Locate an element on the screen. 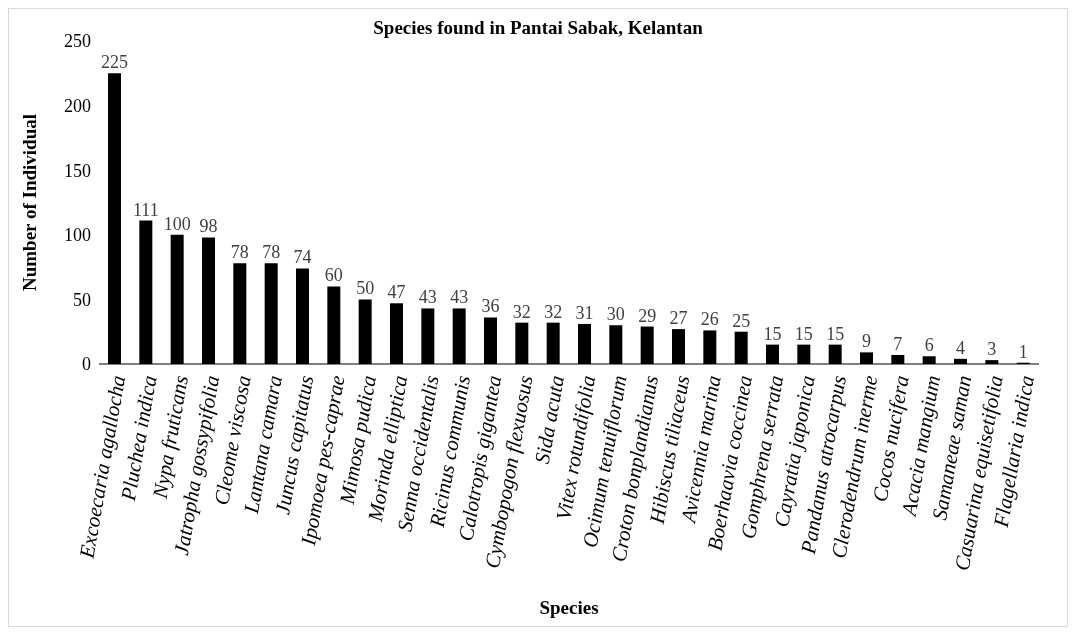 The image size is (1076, 635). data-label: 50 is located at coordinates (365, 288).